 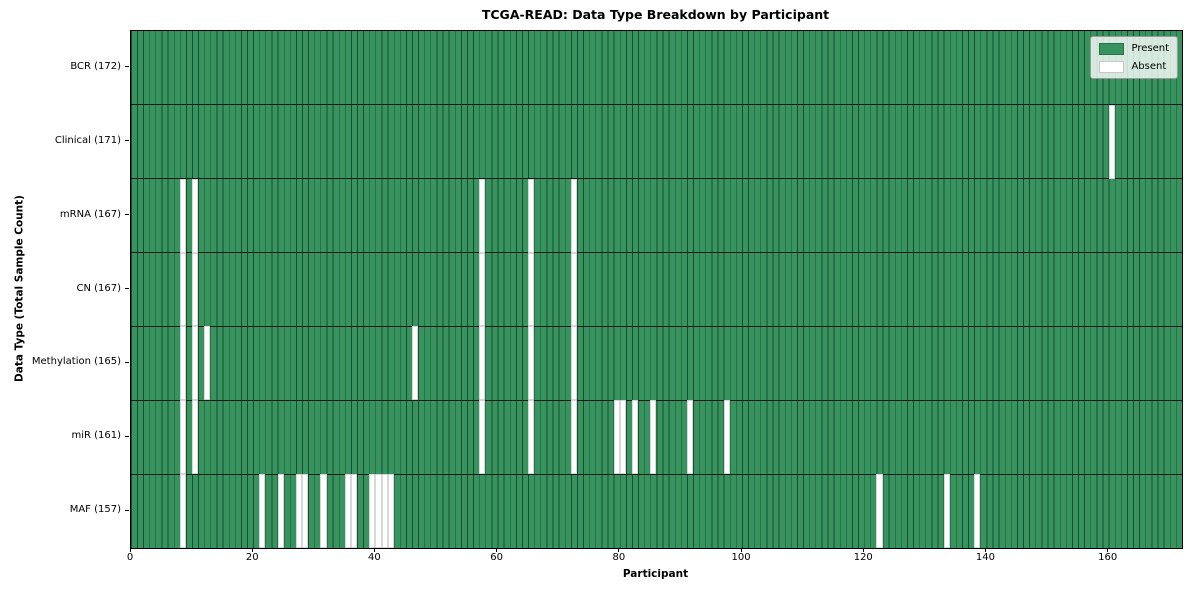 I want to click on x-tick-label: 40, so click(x=374, y=557).